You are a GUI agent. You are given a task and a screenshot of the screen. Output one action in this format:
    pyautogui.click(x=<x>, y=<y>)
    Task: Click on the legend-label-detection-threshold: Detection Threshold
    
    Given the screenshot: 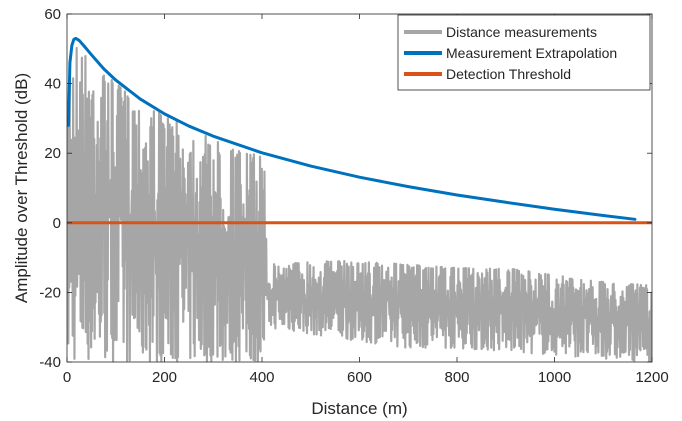 What is the action you would take?
    pyautogui.click(x=508, y=74)
    